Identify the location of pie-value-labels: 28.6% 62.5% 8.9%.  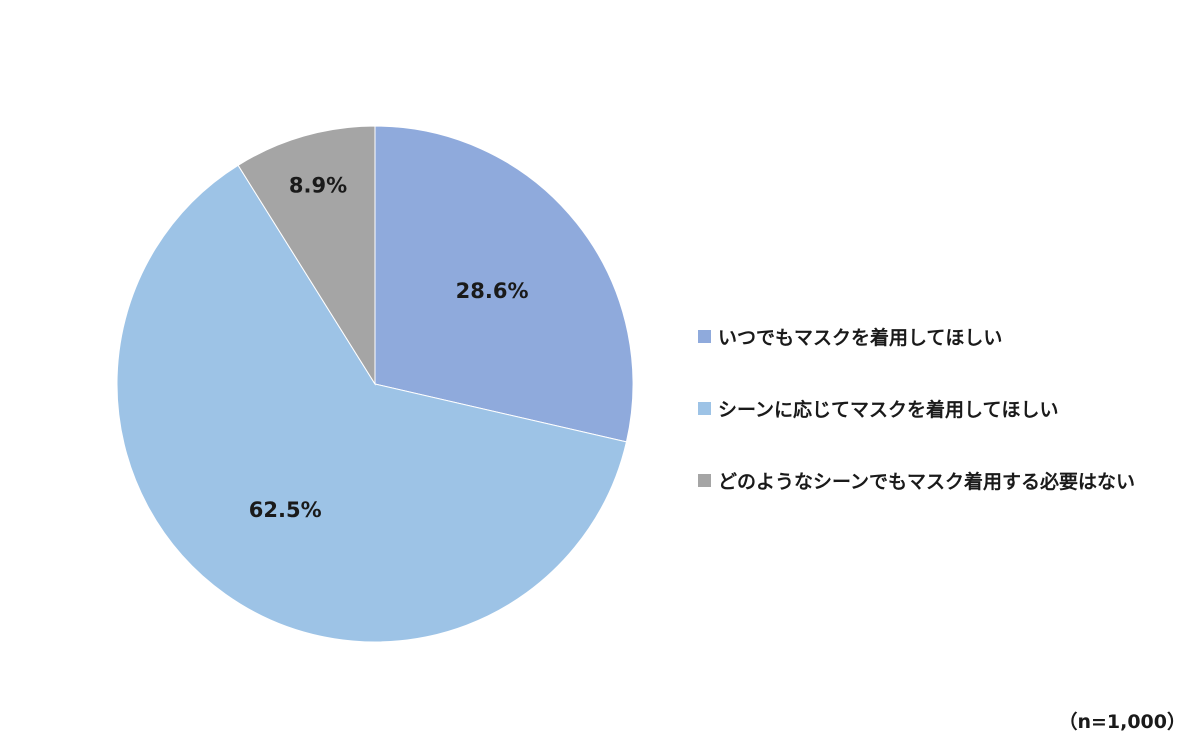
(389, 348).